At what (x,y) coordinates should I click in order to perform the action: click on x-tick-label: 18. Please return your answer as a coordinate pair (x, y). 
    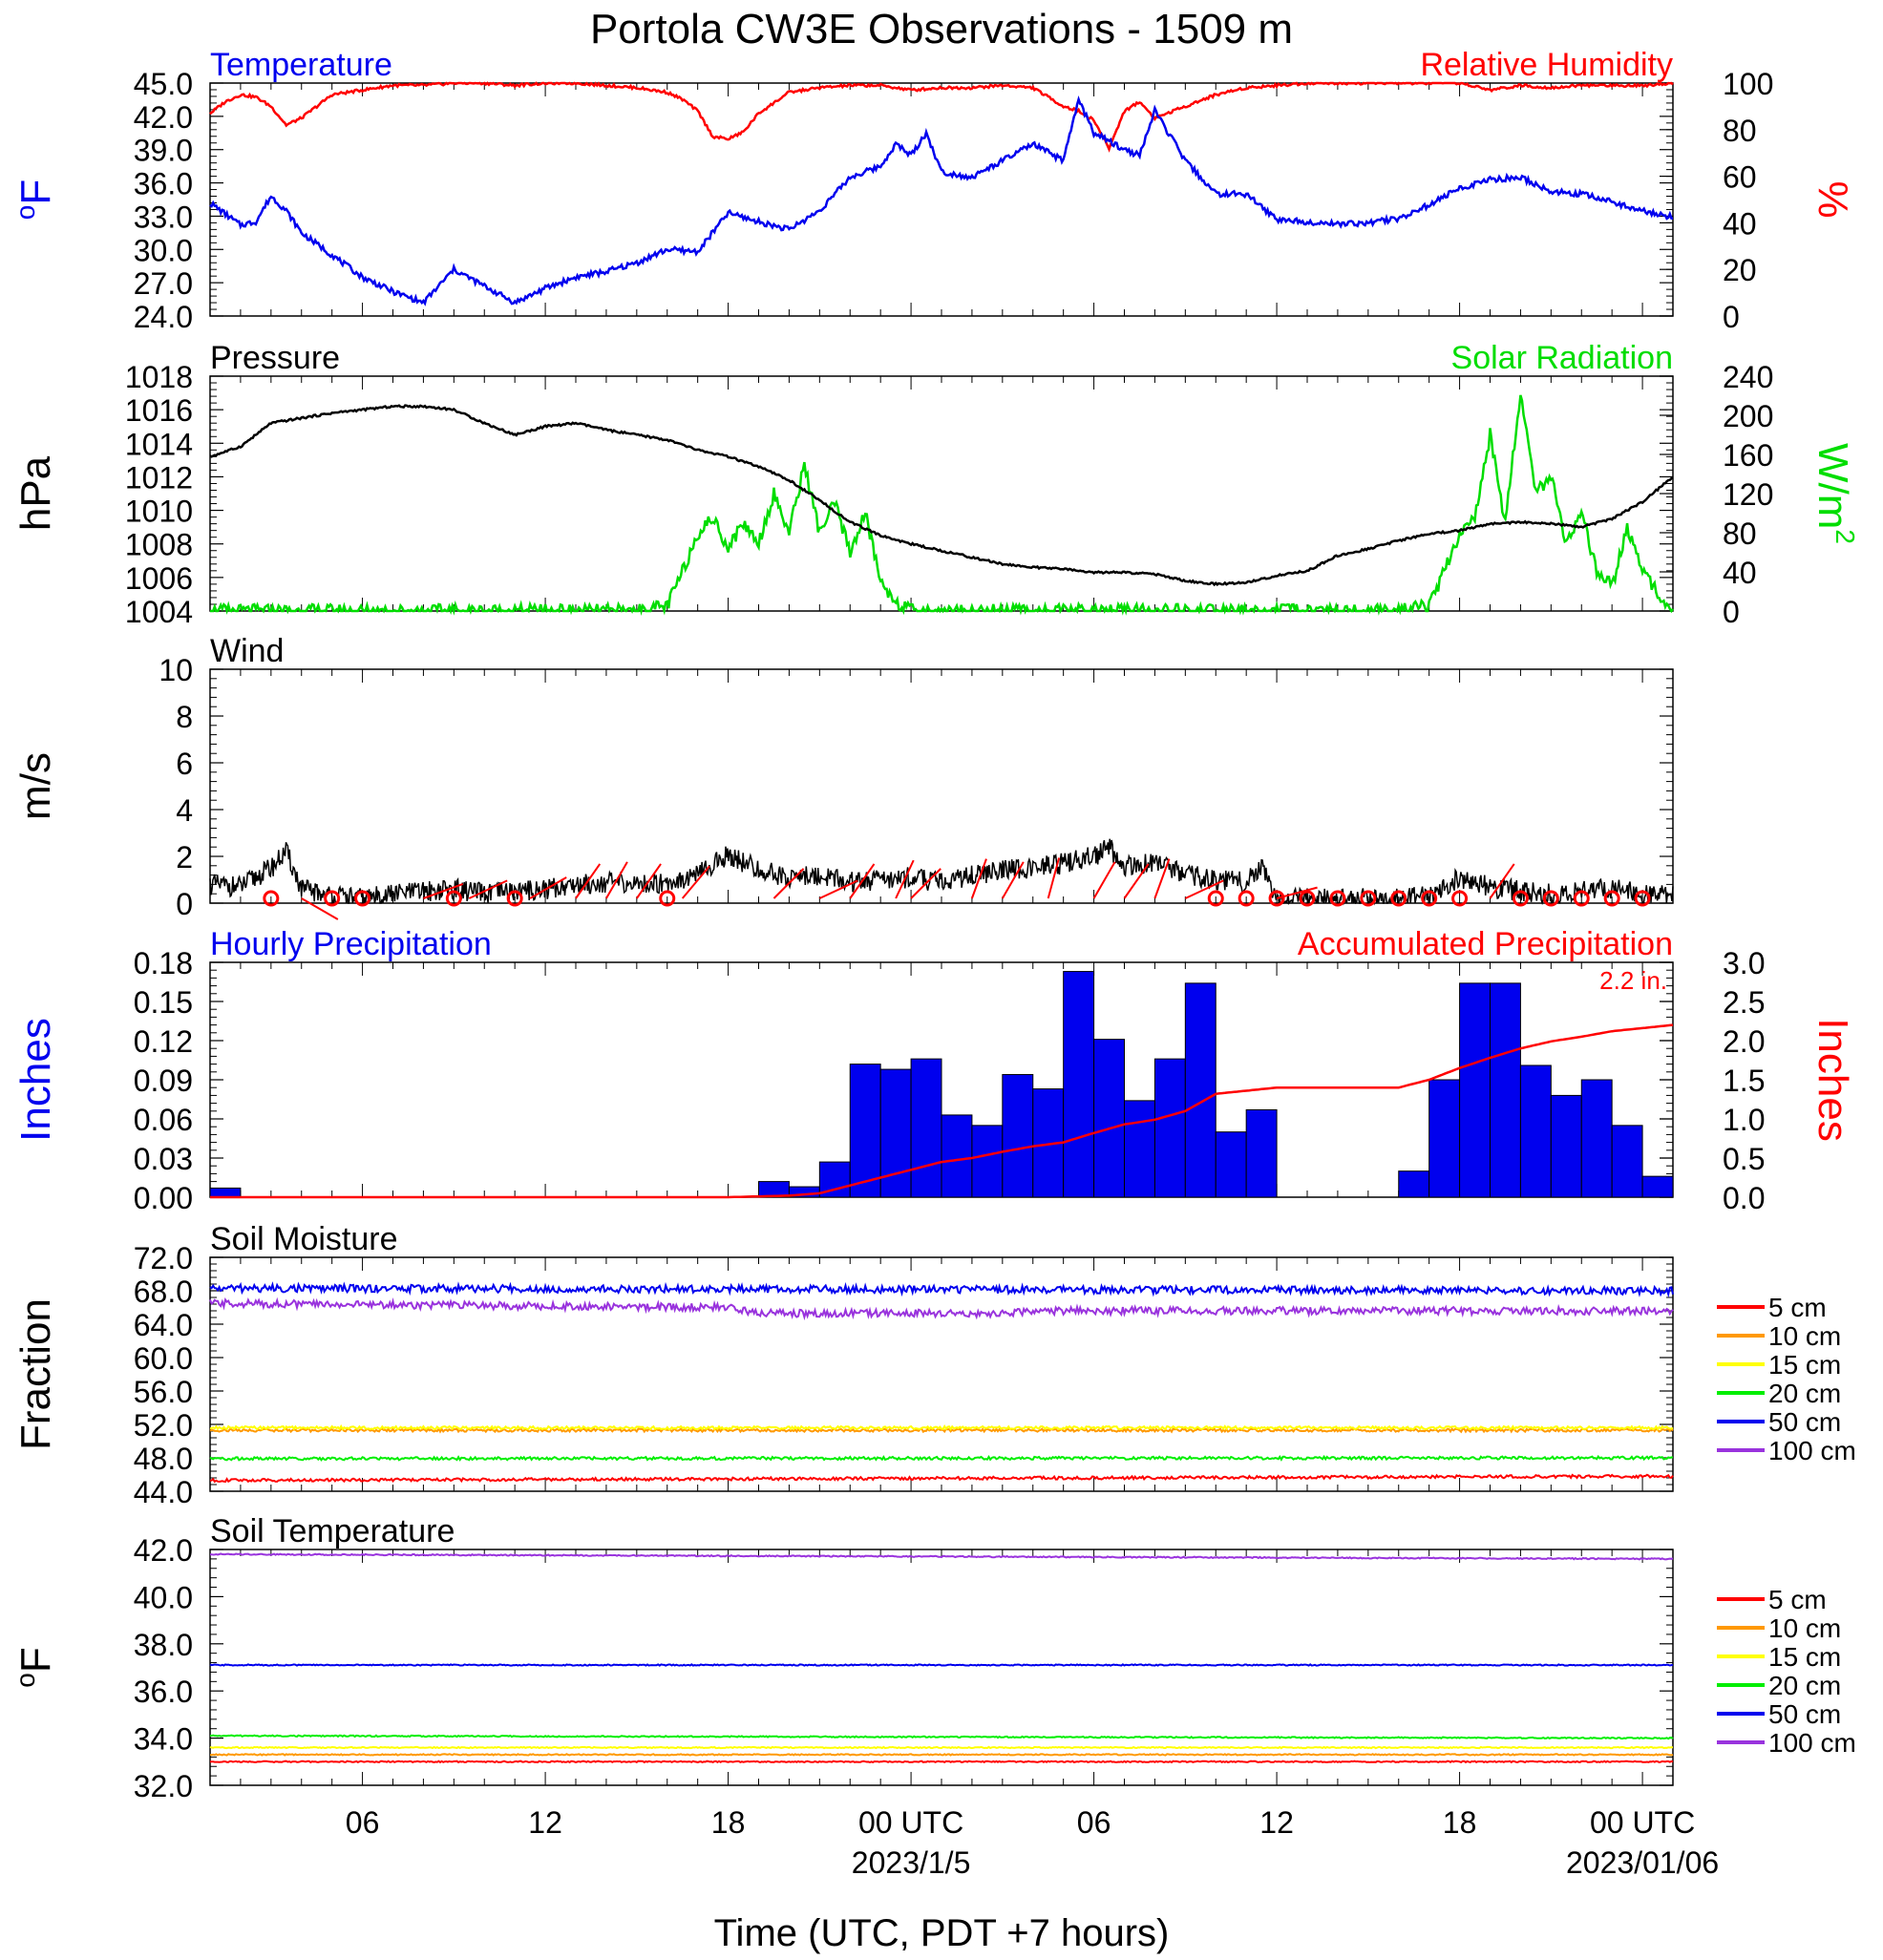
    Looking at the image, I should click on (1460, 1822).